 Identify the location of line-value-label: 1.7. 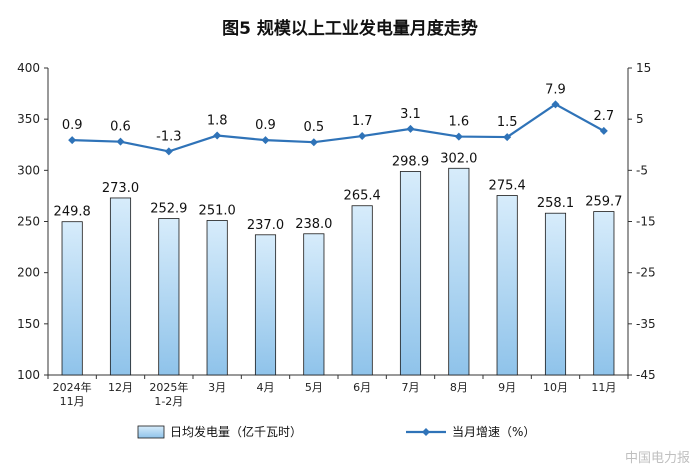
(362, 121).